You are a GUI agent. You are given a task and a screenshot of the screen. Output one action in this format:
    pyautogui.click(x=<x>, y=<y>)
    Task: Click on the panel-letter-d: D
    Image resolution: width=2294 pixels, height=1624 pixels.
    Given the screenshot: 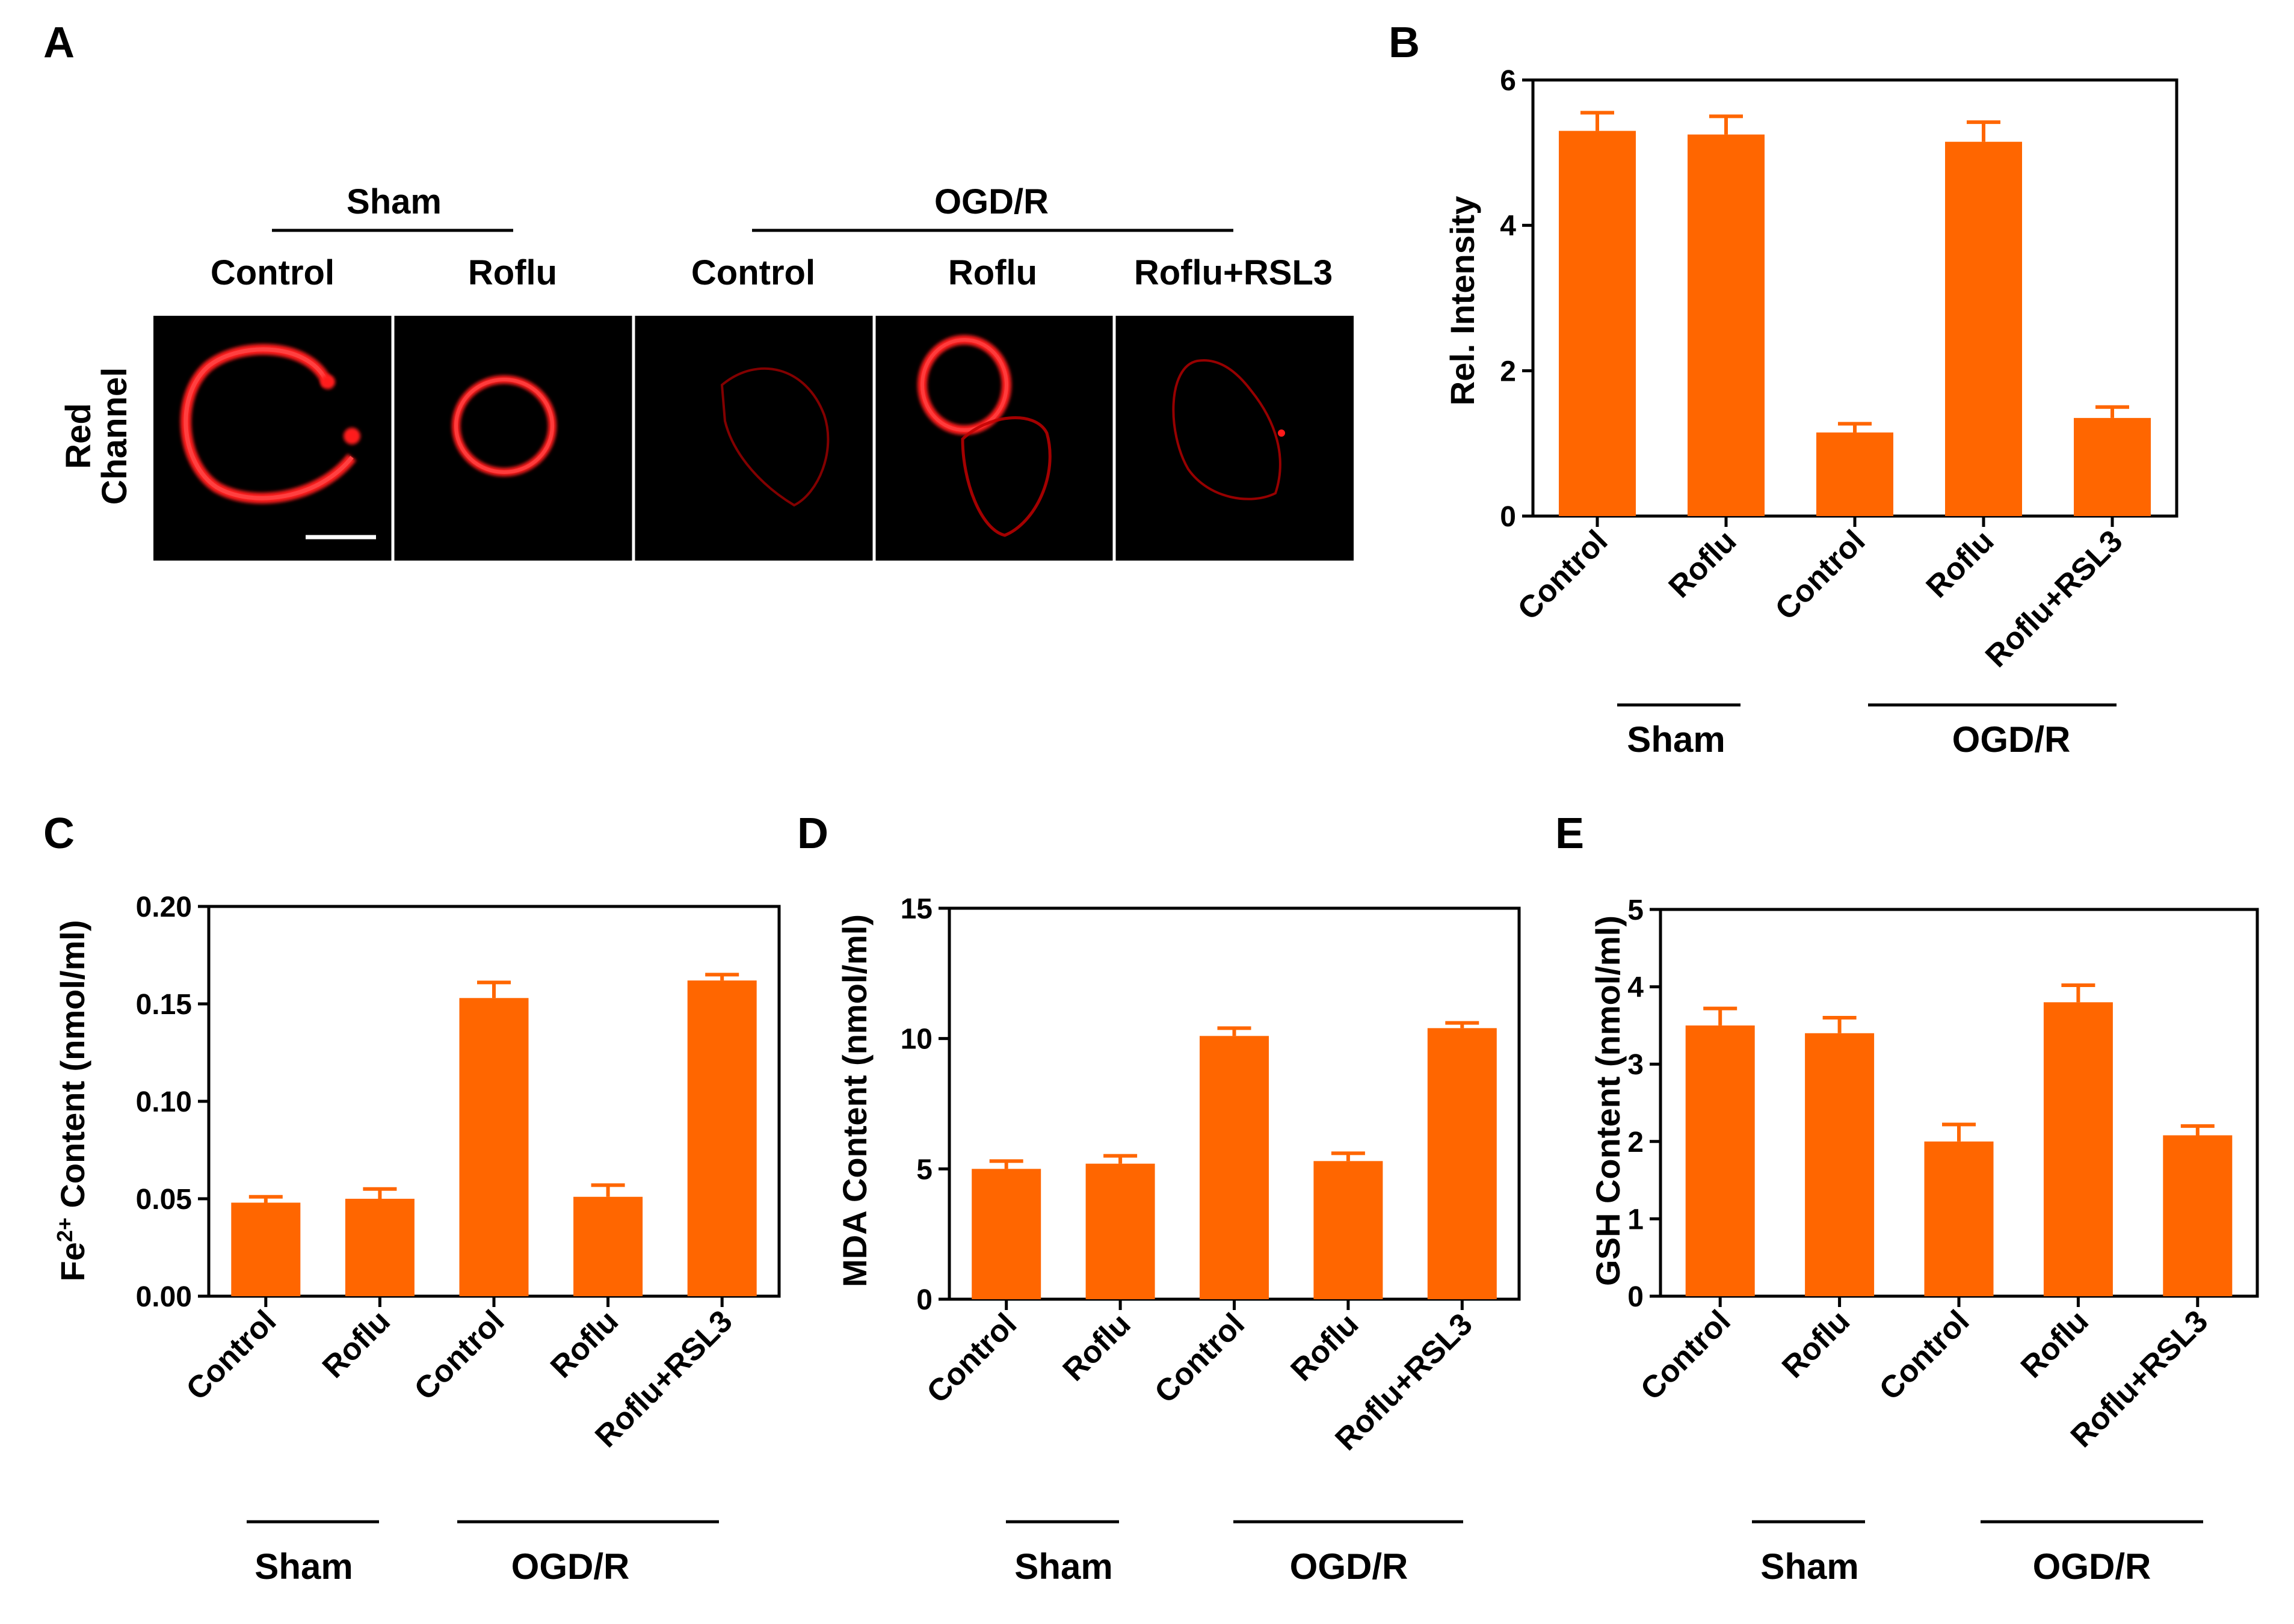 What is the action you would take?
    pyautogui.click(x=812, y=834)
    